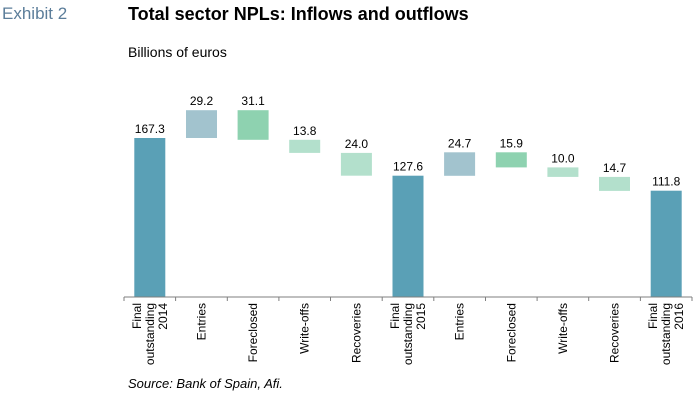  Describe the element at coordinates (298, 14) in the screenshot. I see `chart-title: Total sector NPLs: Inflows and outflows` at that location.